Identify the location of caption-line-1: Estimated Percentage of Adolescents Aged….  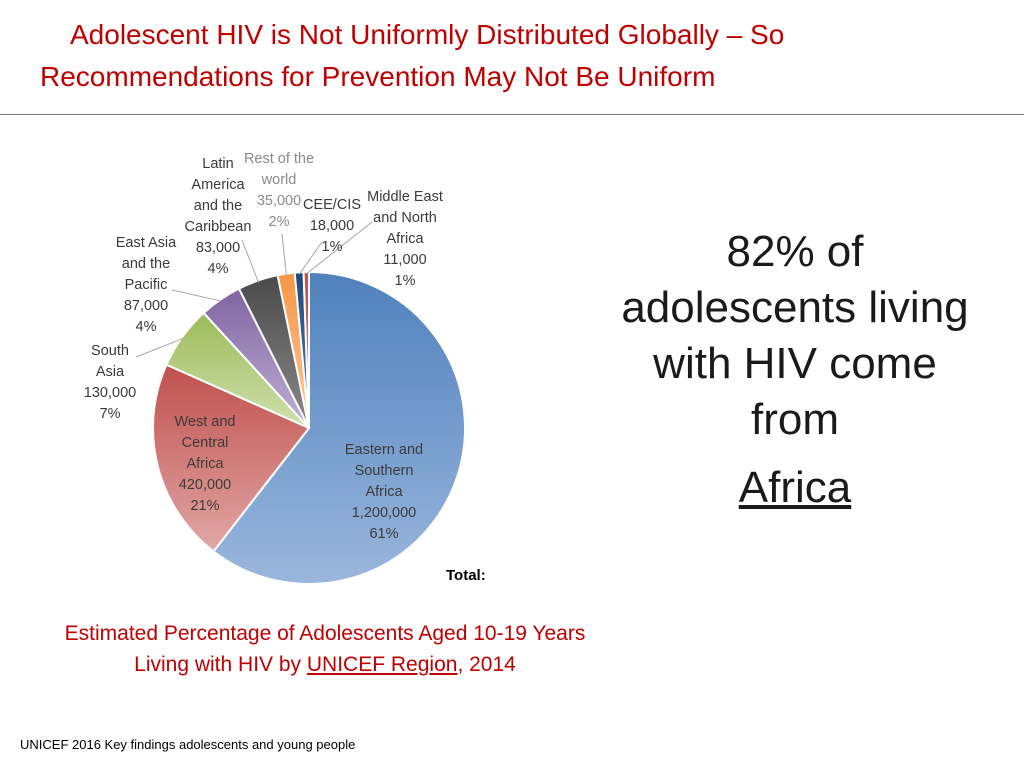
(325, 633).